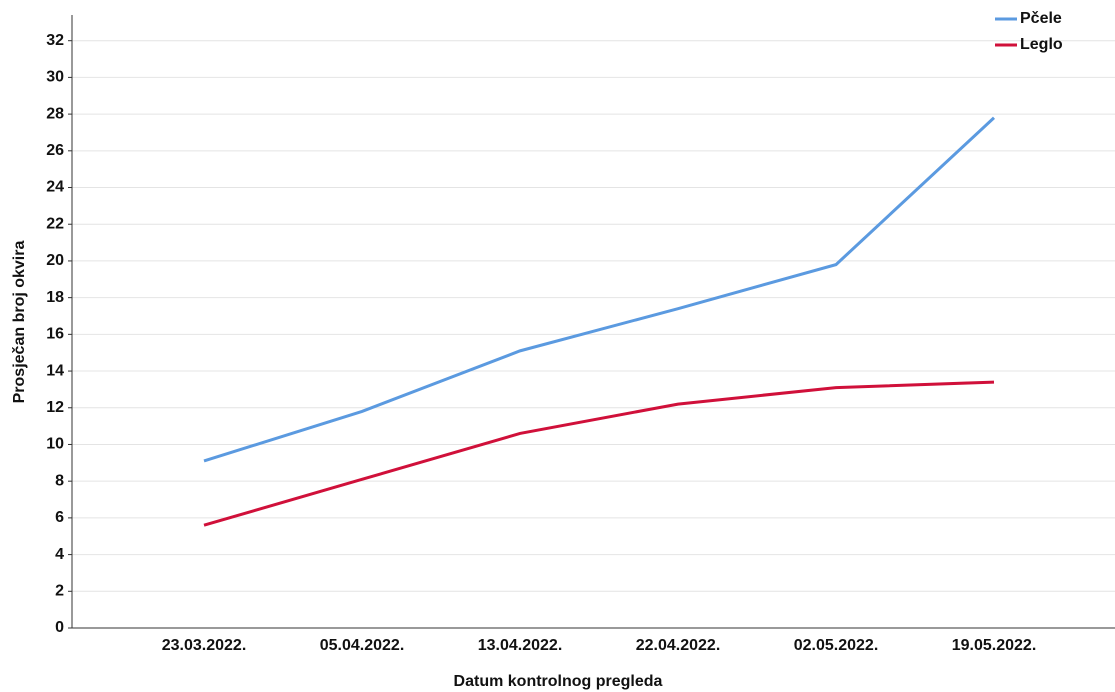  What do you see at coordinates (1041, 44) in the screenshot?
I see `legend-label: Leglo` at bounding box center [1041, 44].